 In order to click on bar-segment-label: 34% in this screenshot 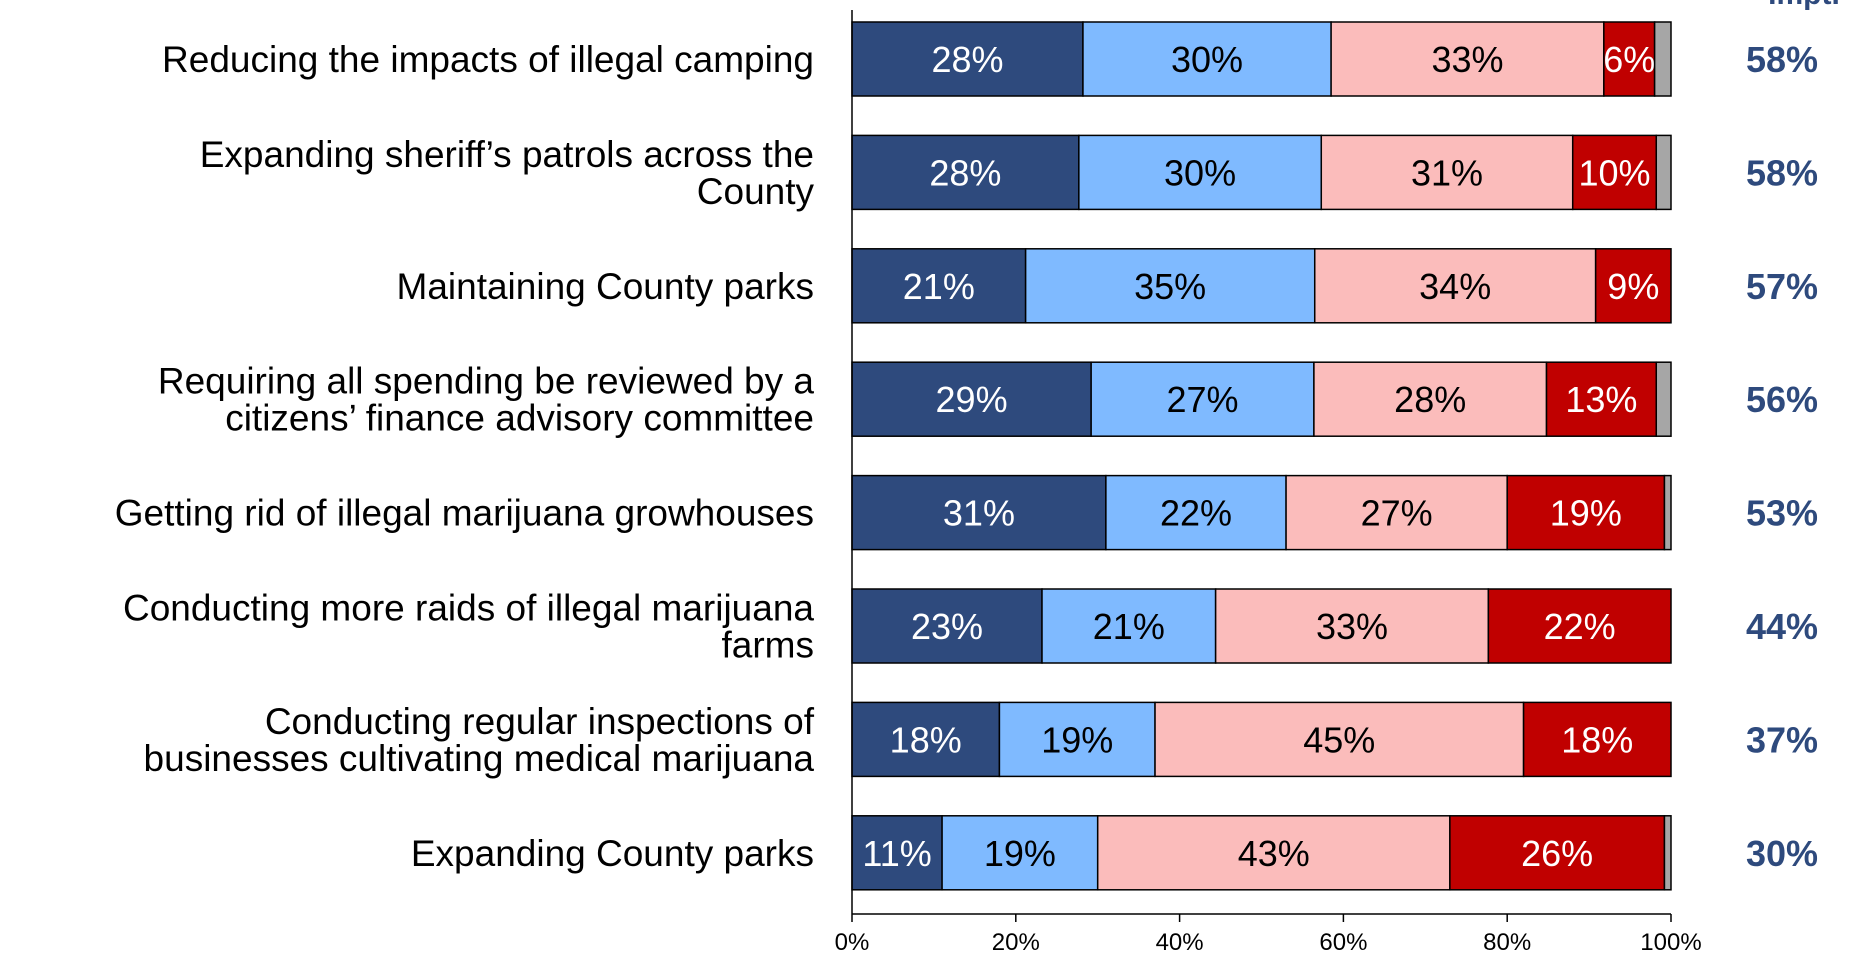, I will do `click(1455, 286)`.